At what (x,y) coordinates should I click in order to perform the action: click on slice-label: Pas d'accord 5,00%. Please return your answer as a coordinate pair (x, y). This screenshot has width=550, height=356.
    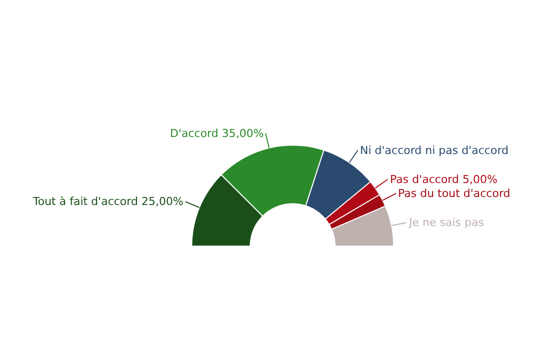
    Looking at the image, I should click on (444, 179).